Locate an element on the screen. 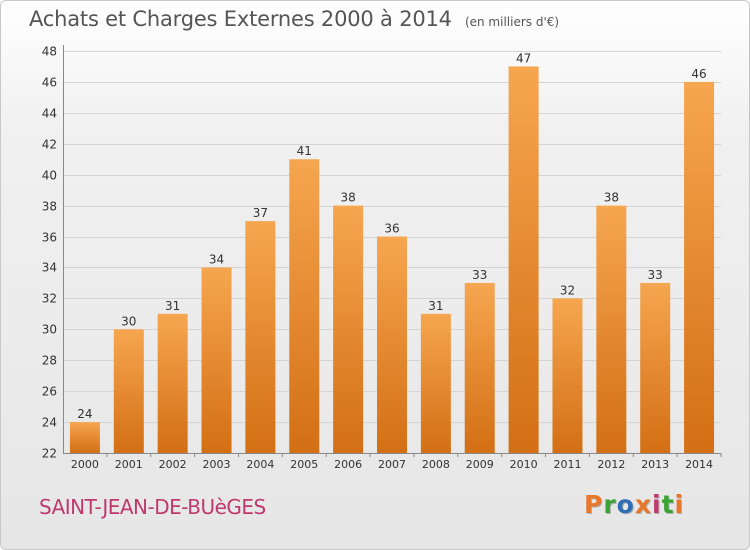  x-tick-label: 2007 is located at coordinates (392, 464).